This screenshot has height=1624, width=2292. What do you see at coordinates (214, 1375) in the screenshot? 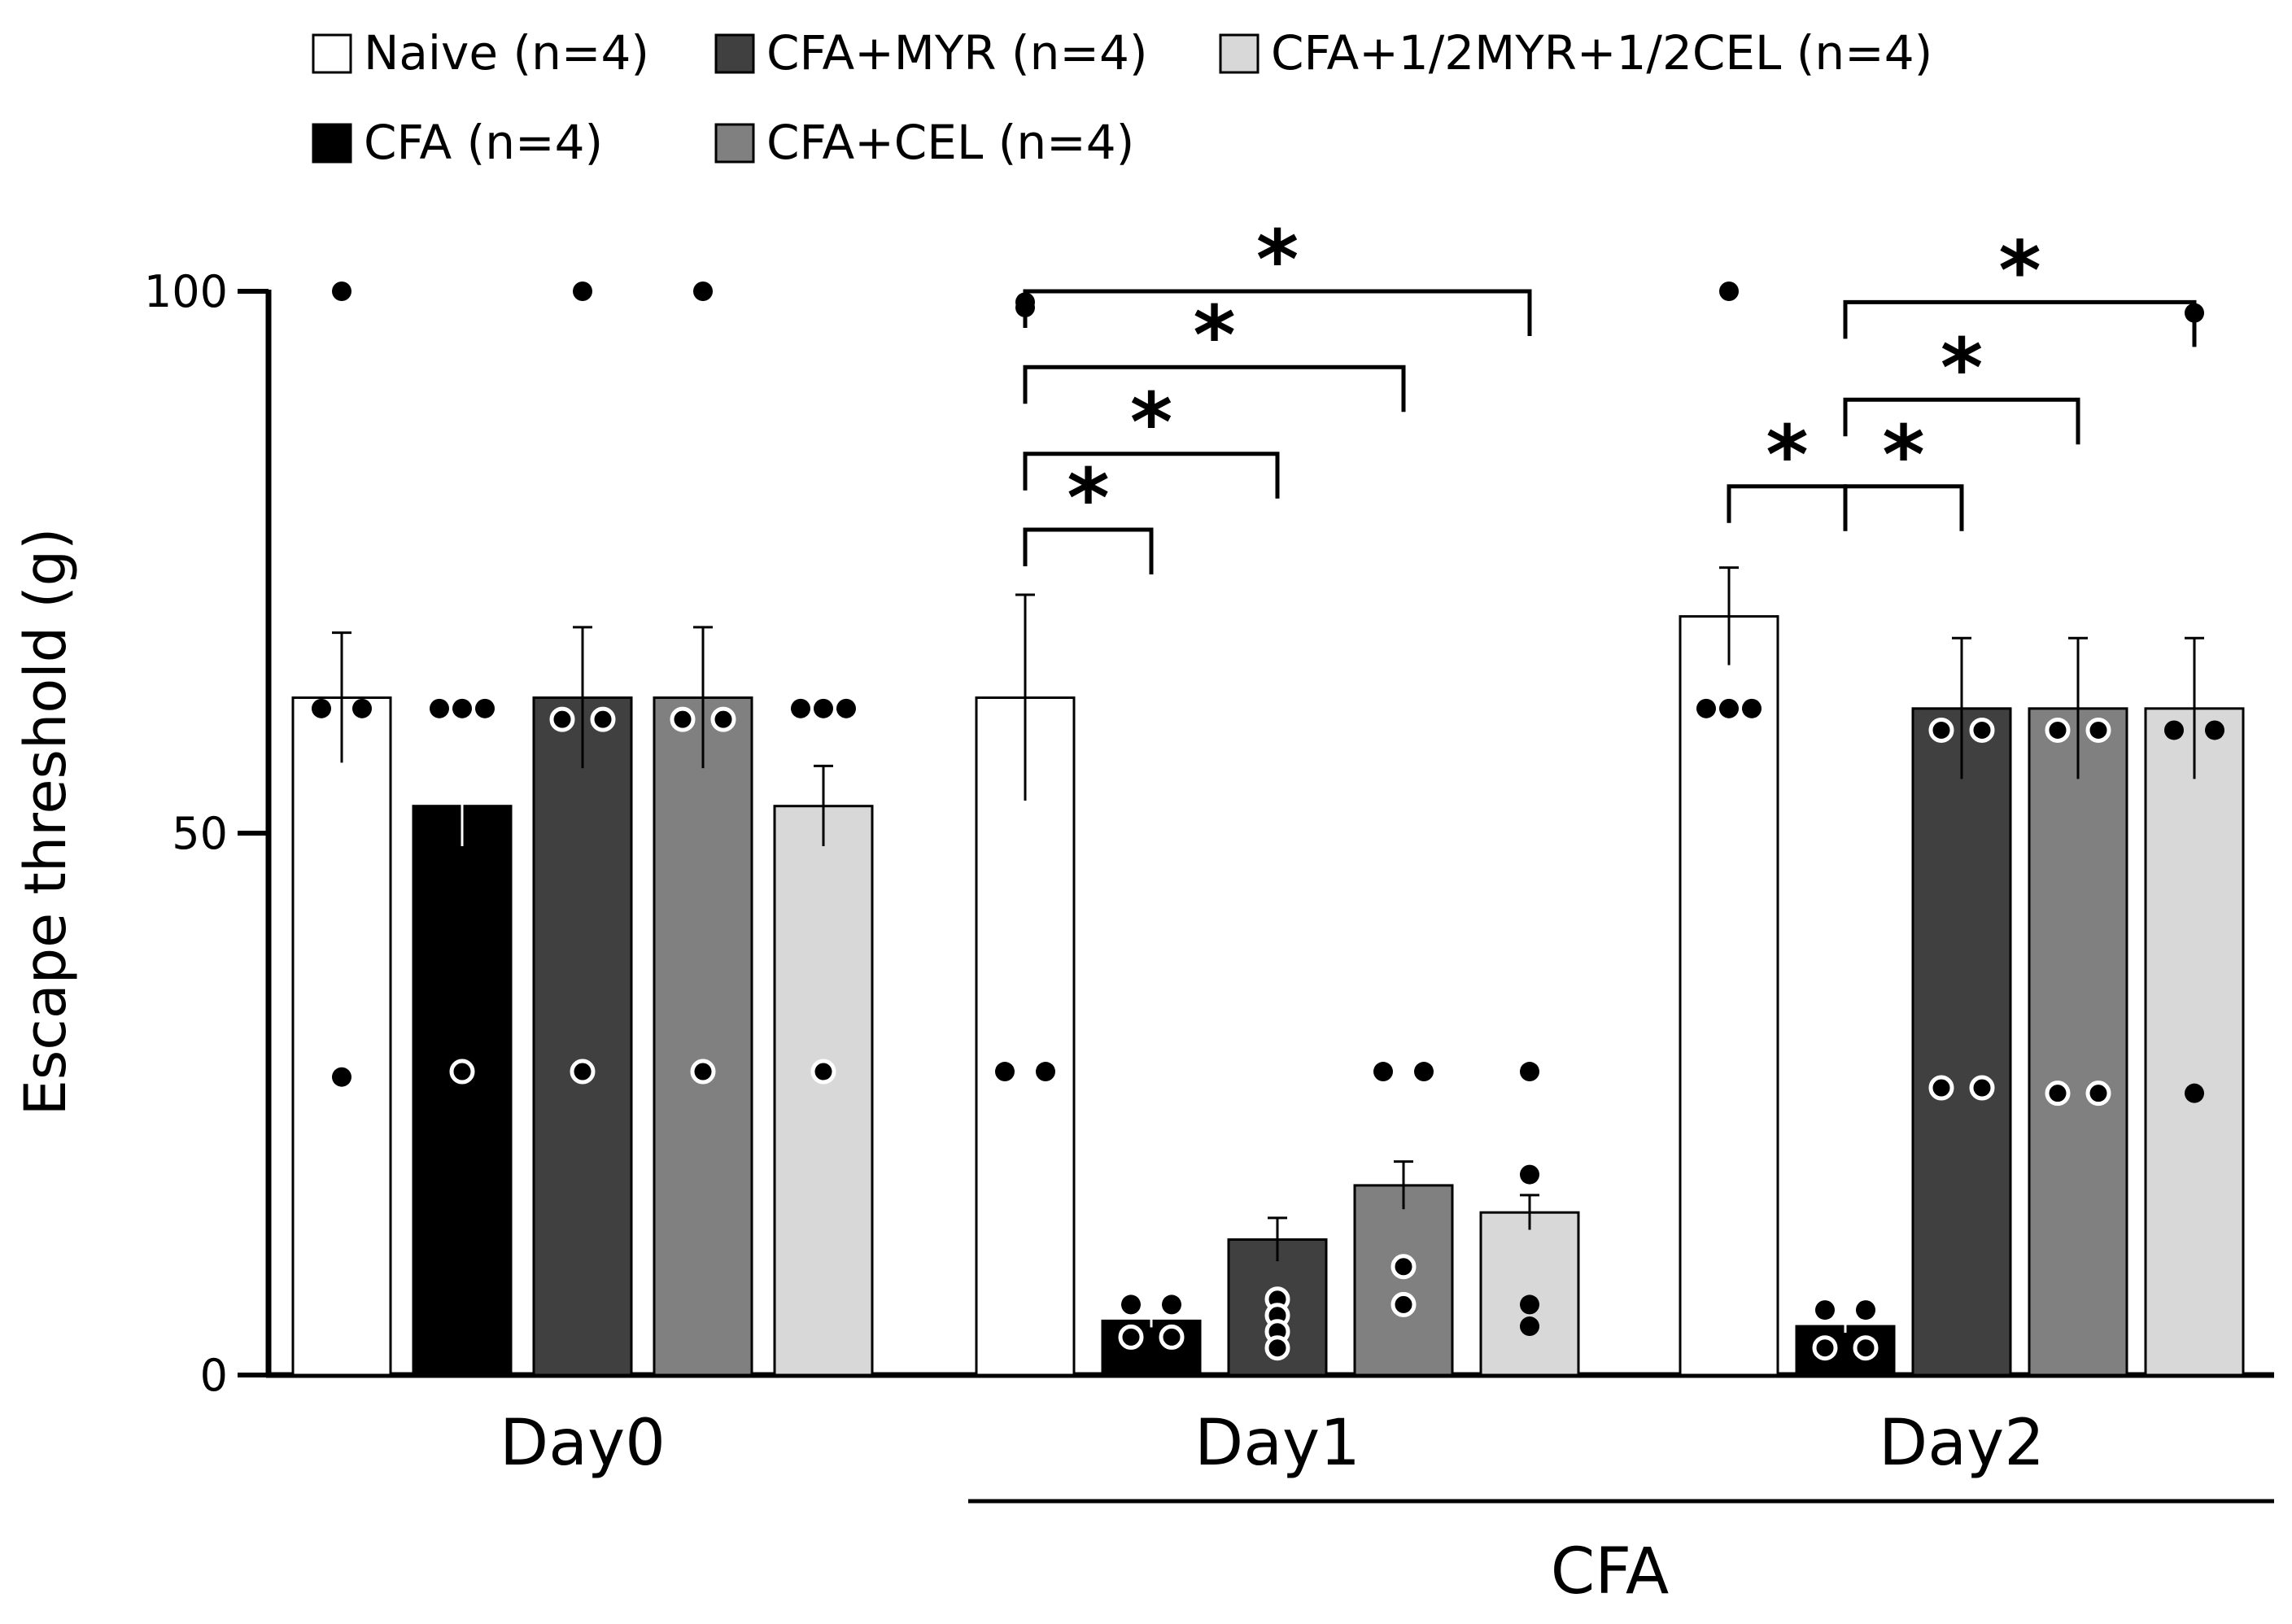
I see `y-tick-label-0: 0` at bounding box center [214, 1375].